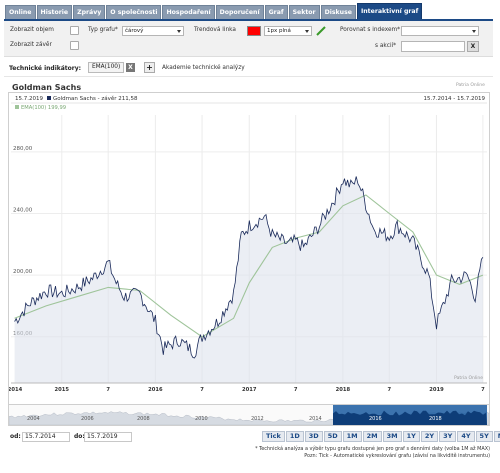 This screenshot has height=473, width=500. Describe the element at coordinates (248, 20) in the screenshot. I see `tab-underline` at that location.